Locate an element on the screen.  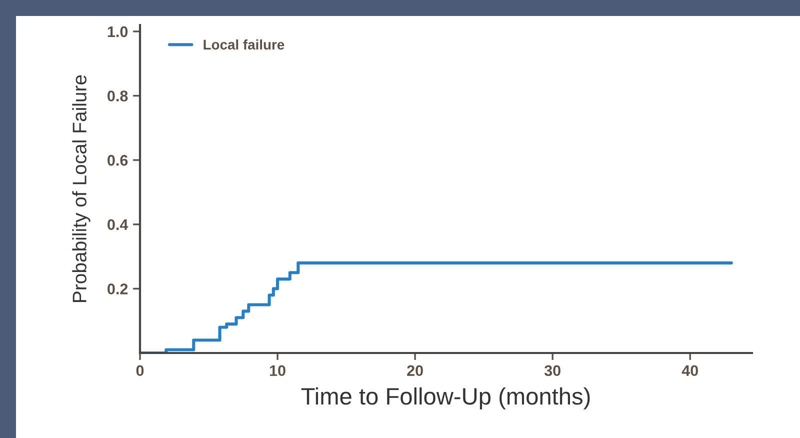
y-tick-label: 0.4 is located at coordinates (118, 224).